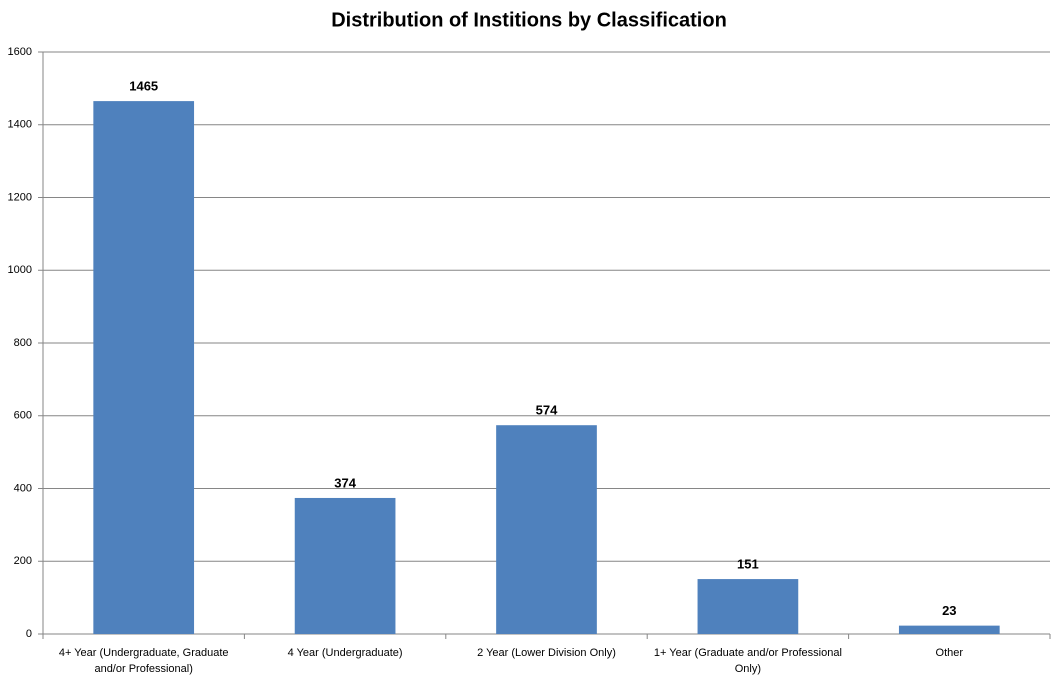 Image resolution: width=1058 pixels, height=679 pixels. What do you see at coordinates (546, 653) in the screenshot?
I see `x-tick-label: 2 Year (Lower Division Only)` at bounding box center [546, 653].